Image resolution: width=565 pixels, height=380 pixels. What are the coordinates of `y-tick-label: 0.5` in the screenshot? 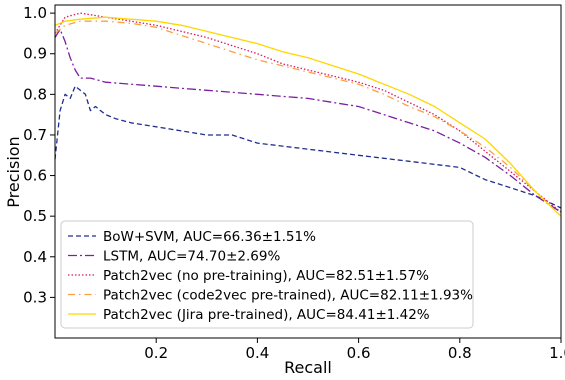 It's located at (35, 216).